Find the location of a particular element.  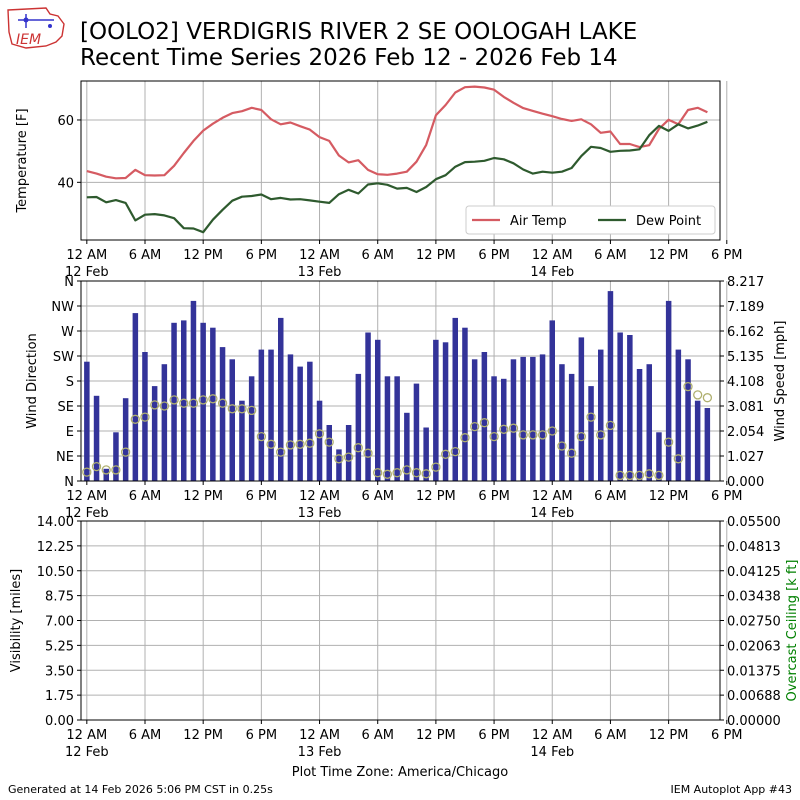

visibility-tick-label: 8.75 is located at coordinates (59, 597).